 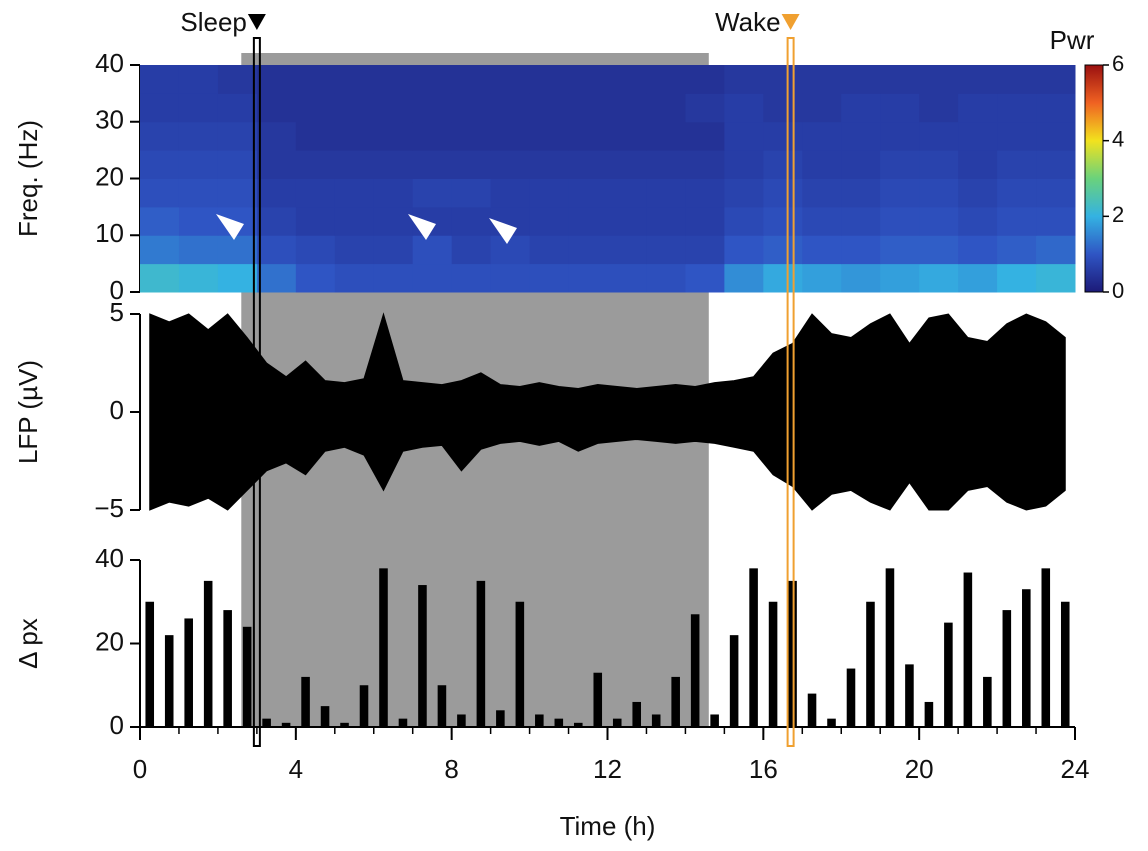 What do you see at coordinates (109, 63) in the screenshot?
I see `y-tick-label: 40` at bounding box center [109, 63].